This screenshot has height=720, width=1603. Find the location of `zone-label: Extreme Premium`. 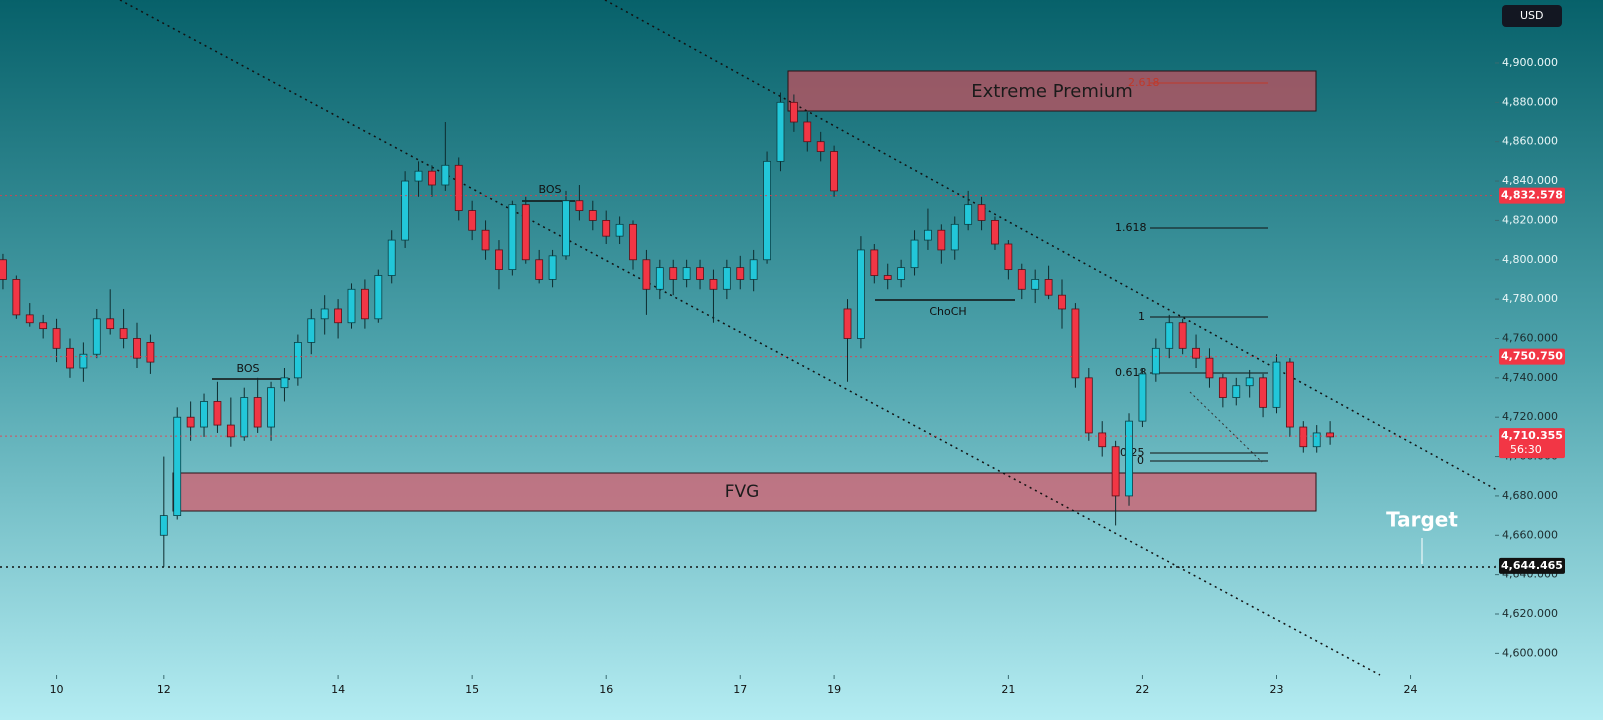

zone-label: Extreme Premium is located at coordinates (1052, 91).